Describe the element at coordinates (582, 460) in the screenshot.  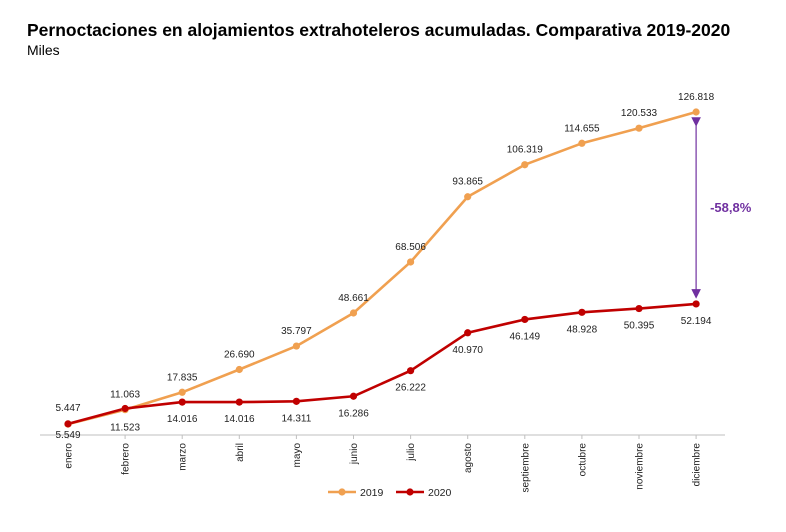
I see `x-tick-label: octubre` at that location.